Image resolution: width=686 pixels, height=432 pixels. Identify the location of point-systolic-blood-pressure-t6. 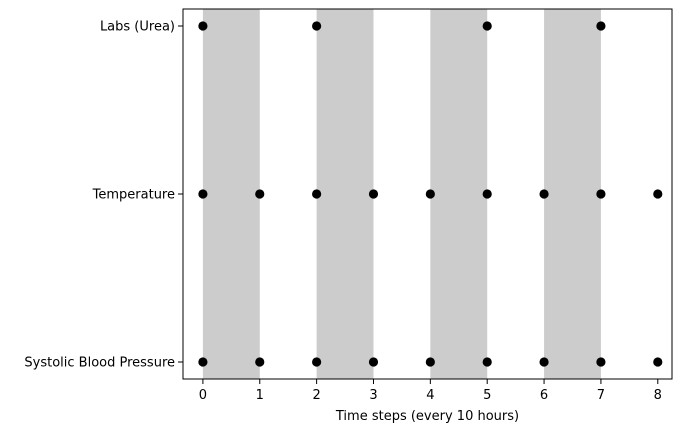
(544, 362).